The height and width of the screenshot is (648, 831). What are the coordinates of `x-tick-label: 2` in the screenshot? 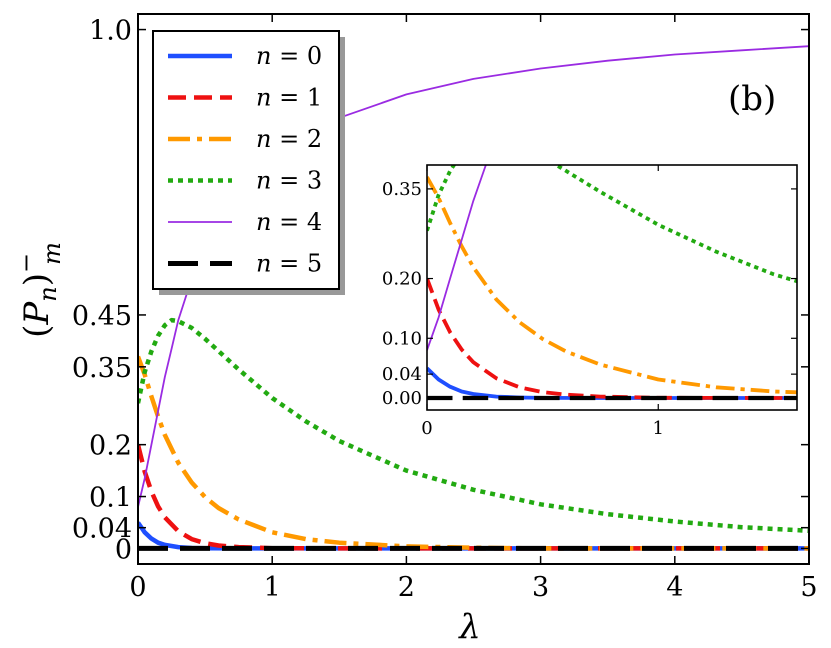 It's located at (406, 587).